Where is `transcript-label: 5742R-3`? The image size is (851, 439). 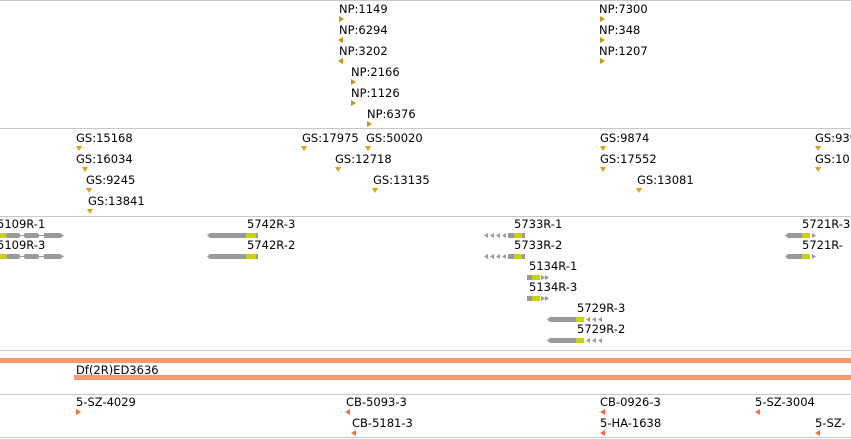 transcript-label: 5742R-3 is located at coordinates (271, 224).